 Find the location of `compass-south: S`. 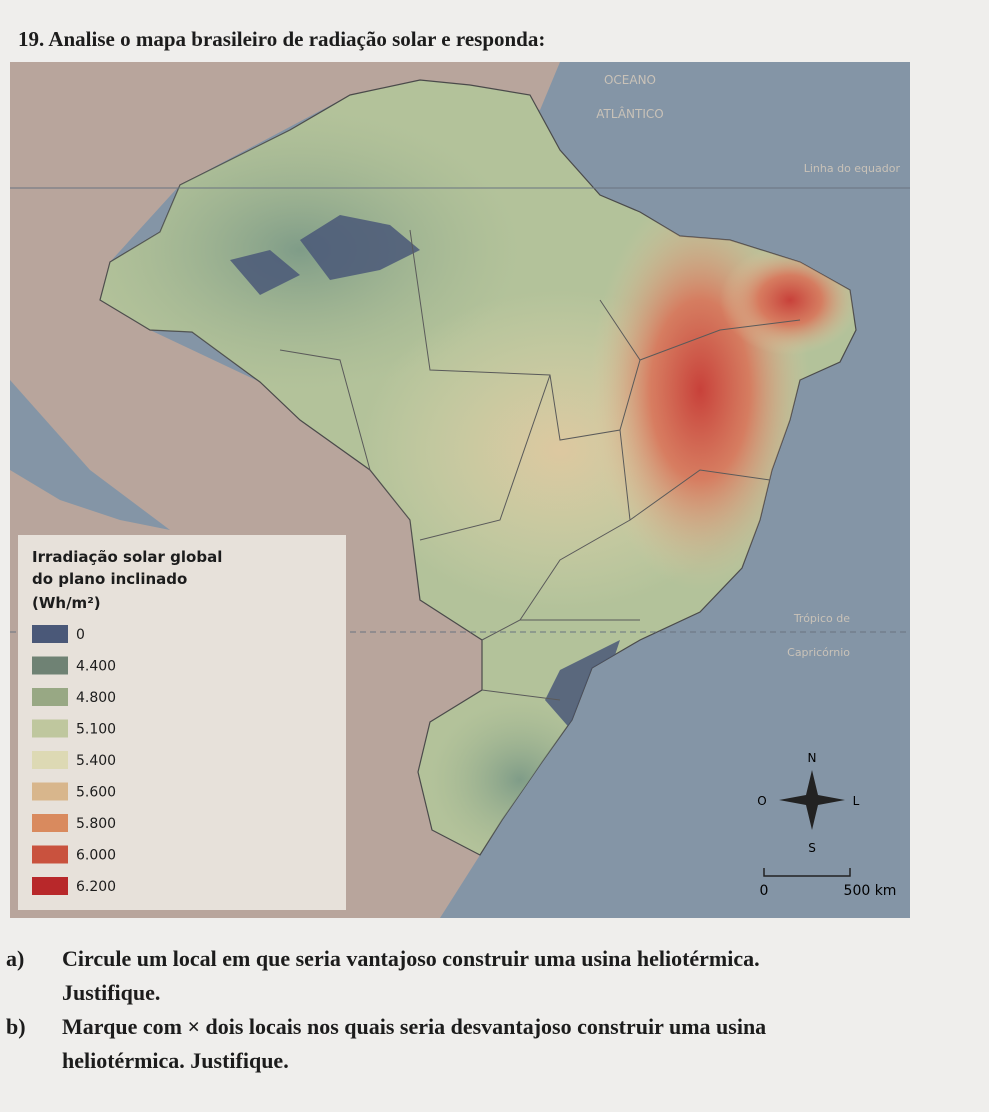

compass-south: S is located at coordinates (812, 848).